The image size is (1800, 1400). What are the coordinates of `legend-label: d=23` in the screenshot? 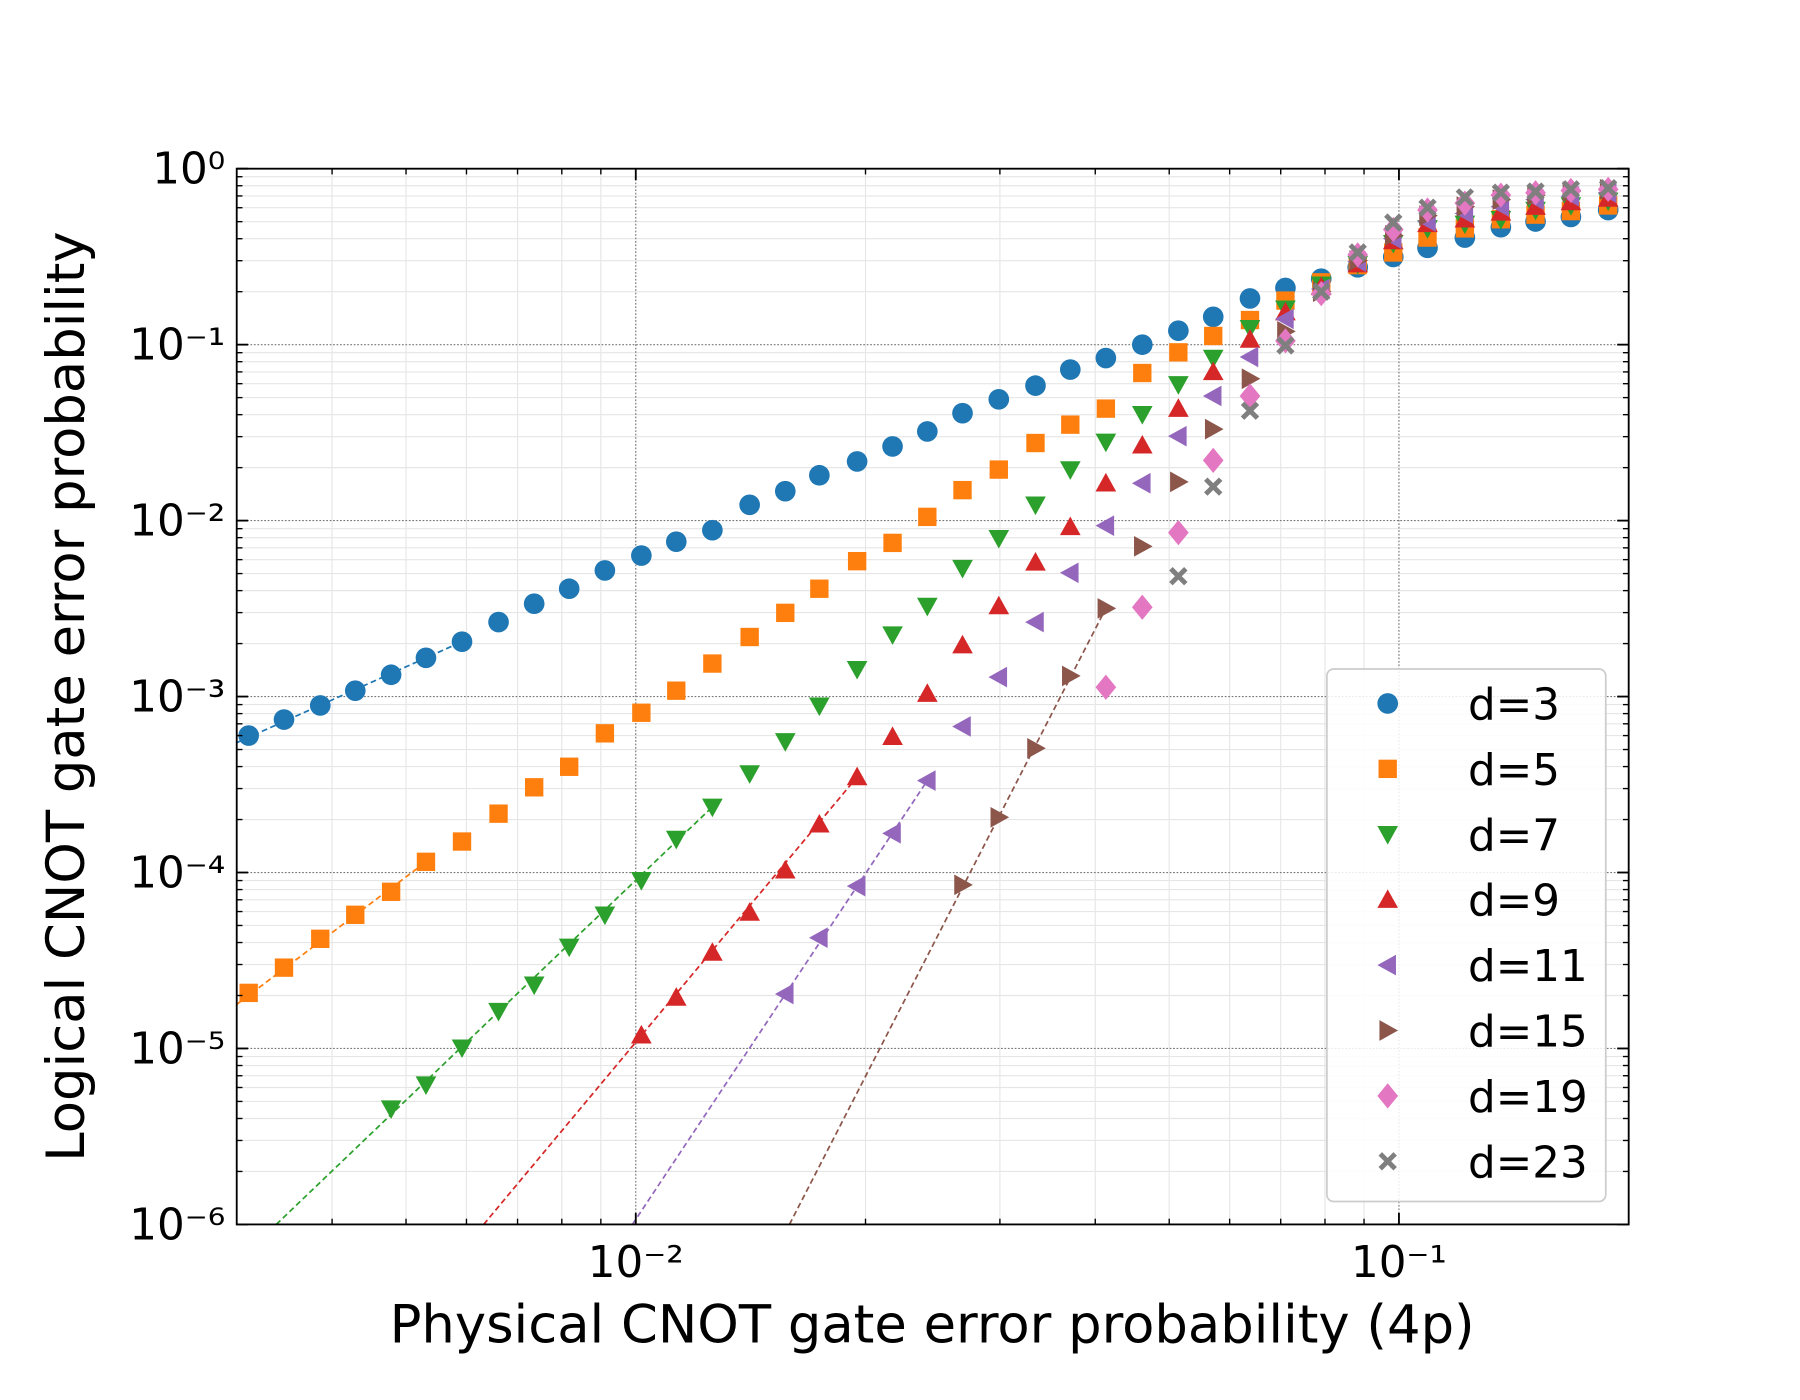 It's located at (1528, 1163).